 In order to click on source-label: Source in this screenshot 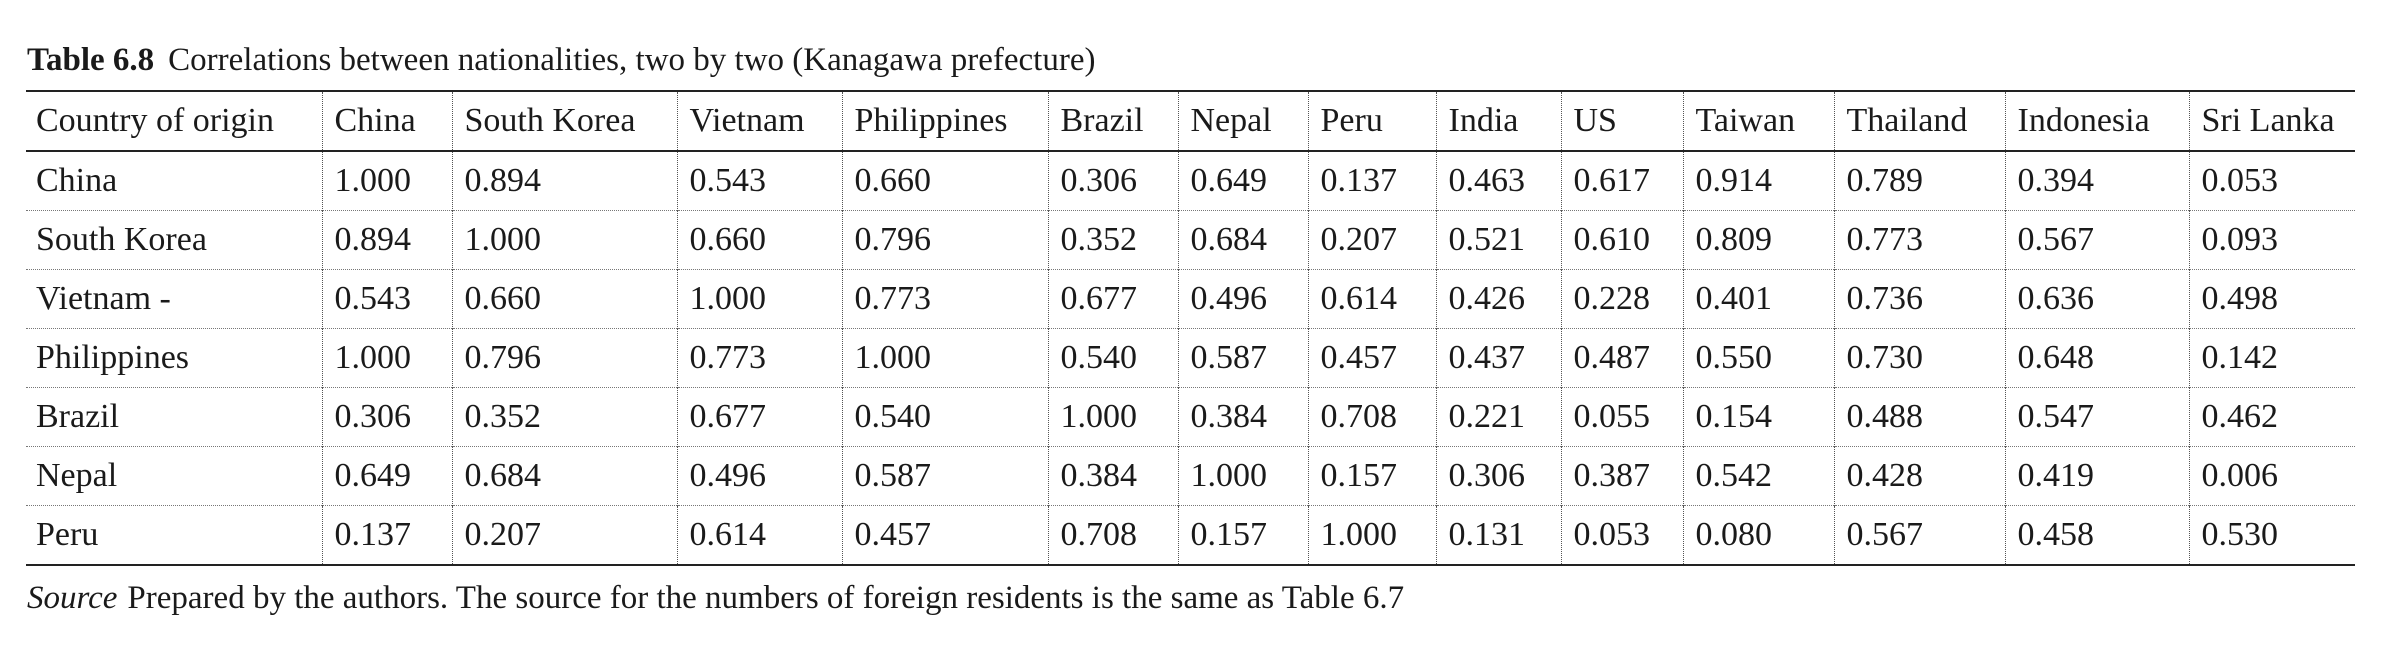, I will do `click(72, 598)`.